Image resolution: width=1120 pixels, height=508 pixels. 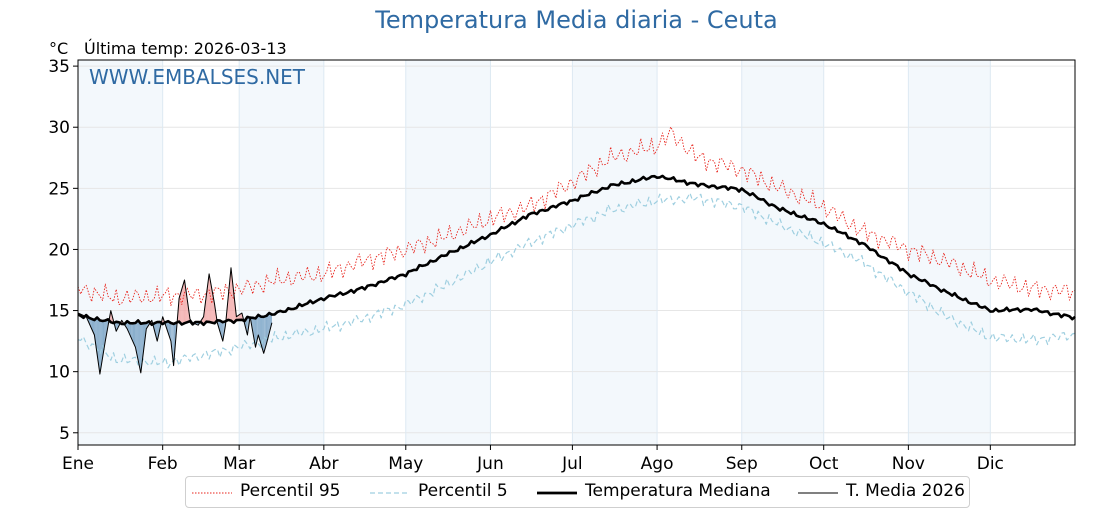 I want to click on x-tick-label: Nov, so click(x=908, y=464).